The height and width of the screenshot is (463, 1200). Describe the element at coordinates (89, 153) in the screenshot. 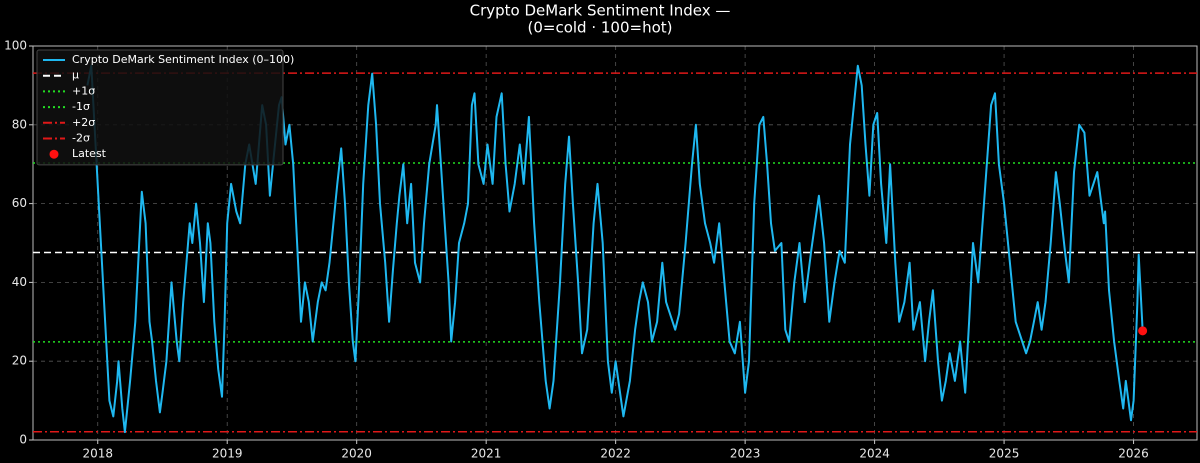

I see `legend-label: Latest` at that location.